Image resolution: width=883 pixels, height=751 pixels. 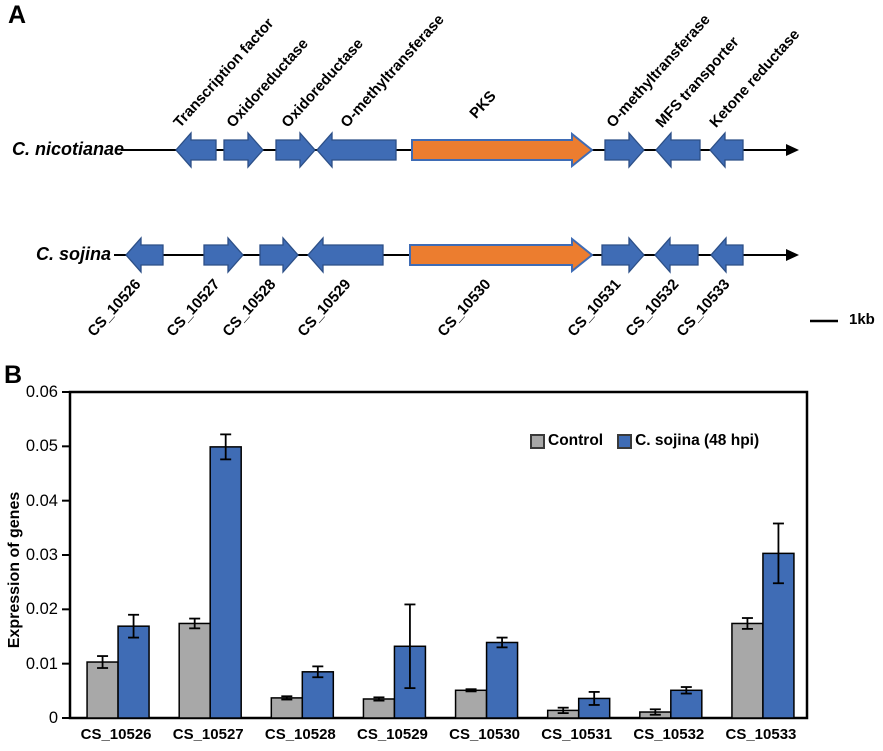 I want to click on legend-swatch-csojina, so click(x=625, y=441).